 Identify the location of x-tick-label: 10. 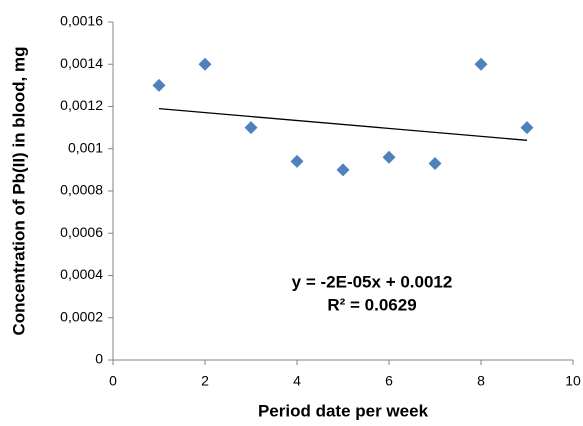
(573, 381).